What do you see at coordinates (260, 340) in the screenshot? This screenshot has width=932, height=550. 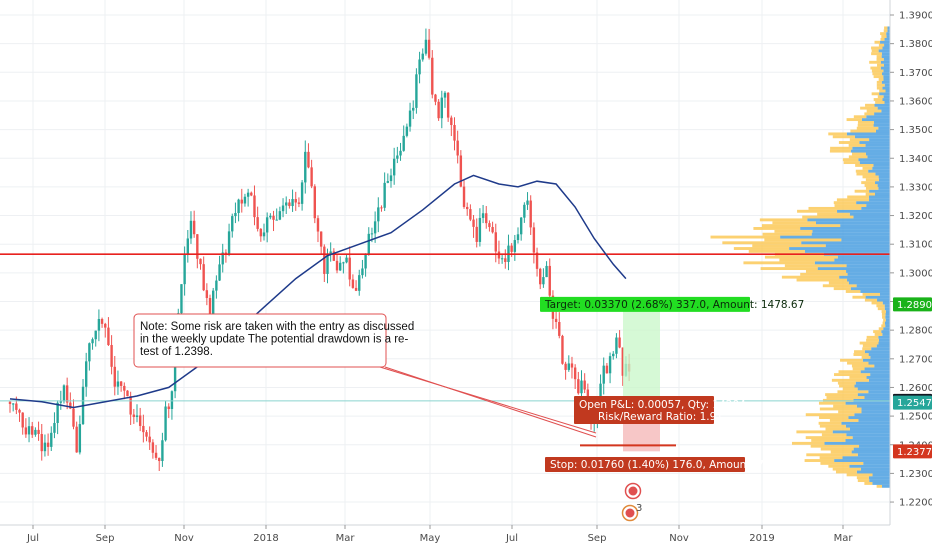 I see `note-box` at bounding box center [260, 340].